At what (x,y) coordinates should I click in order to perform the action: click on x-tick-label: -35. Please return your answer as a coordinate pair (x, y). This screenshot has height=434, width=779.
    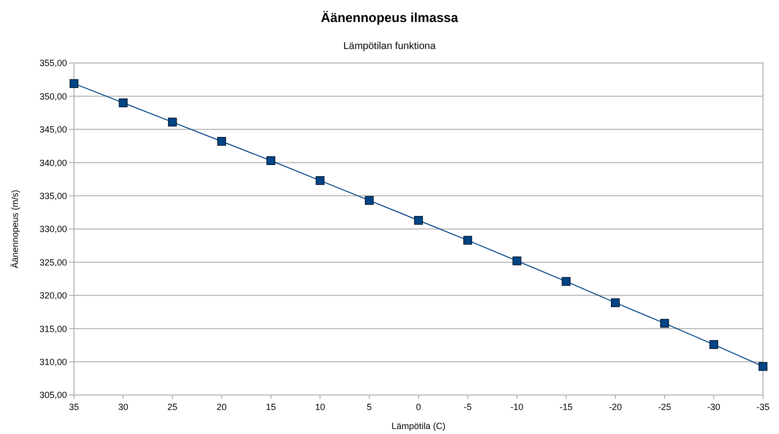
    Looking at the image, I should click on (763, 407).